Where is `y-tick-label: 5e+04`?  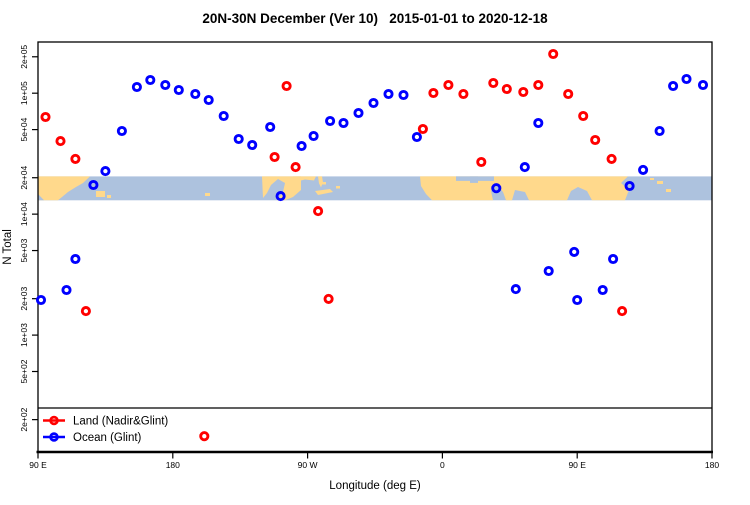
y-tick-label: 5e+04 is located at coordinates (24, 129).